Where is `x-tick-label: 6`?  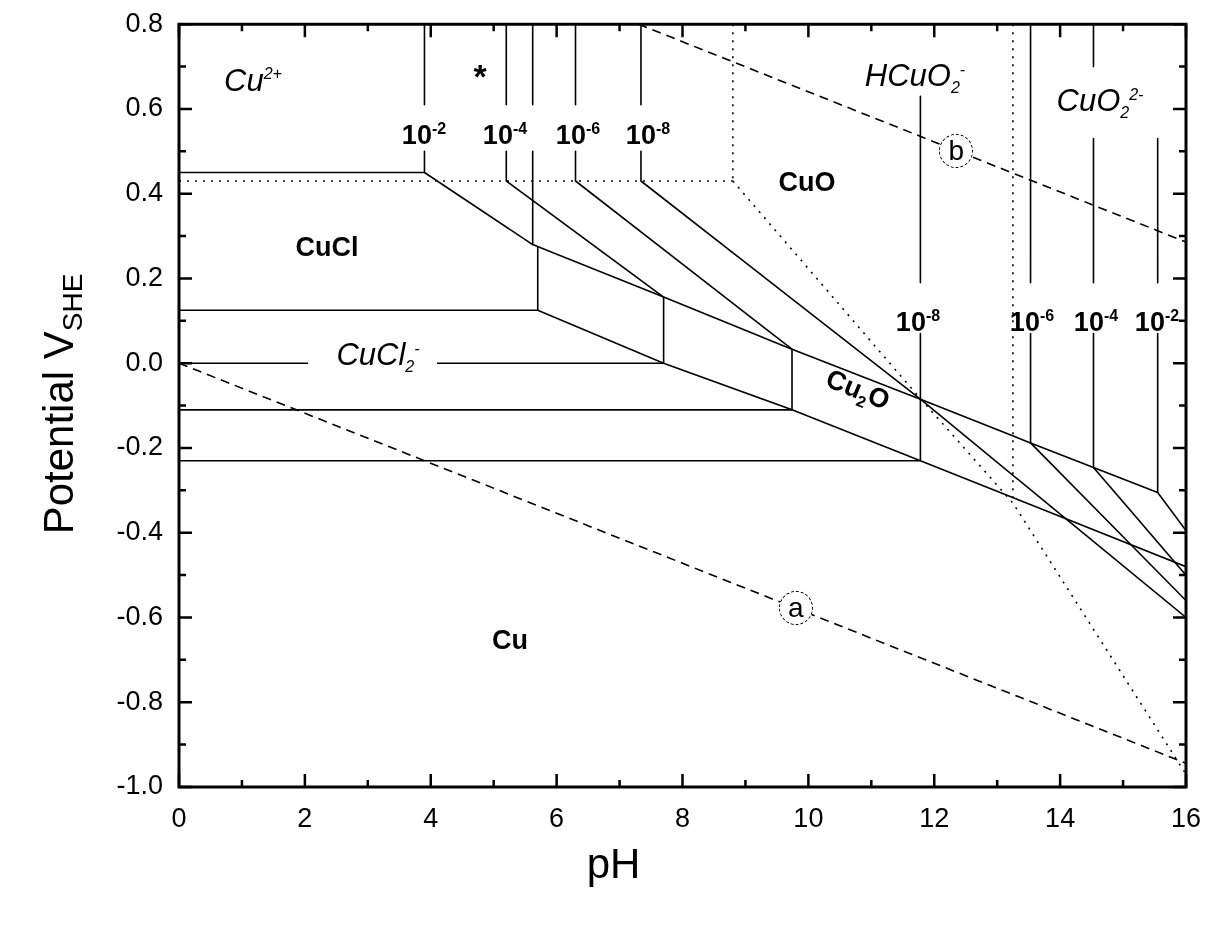
x-tick-label: 6 is located at coordinates (557, 817).